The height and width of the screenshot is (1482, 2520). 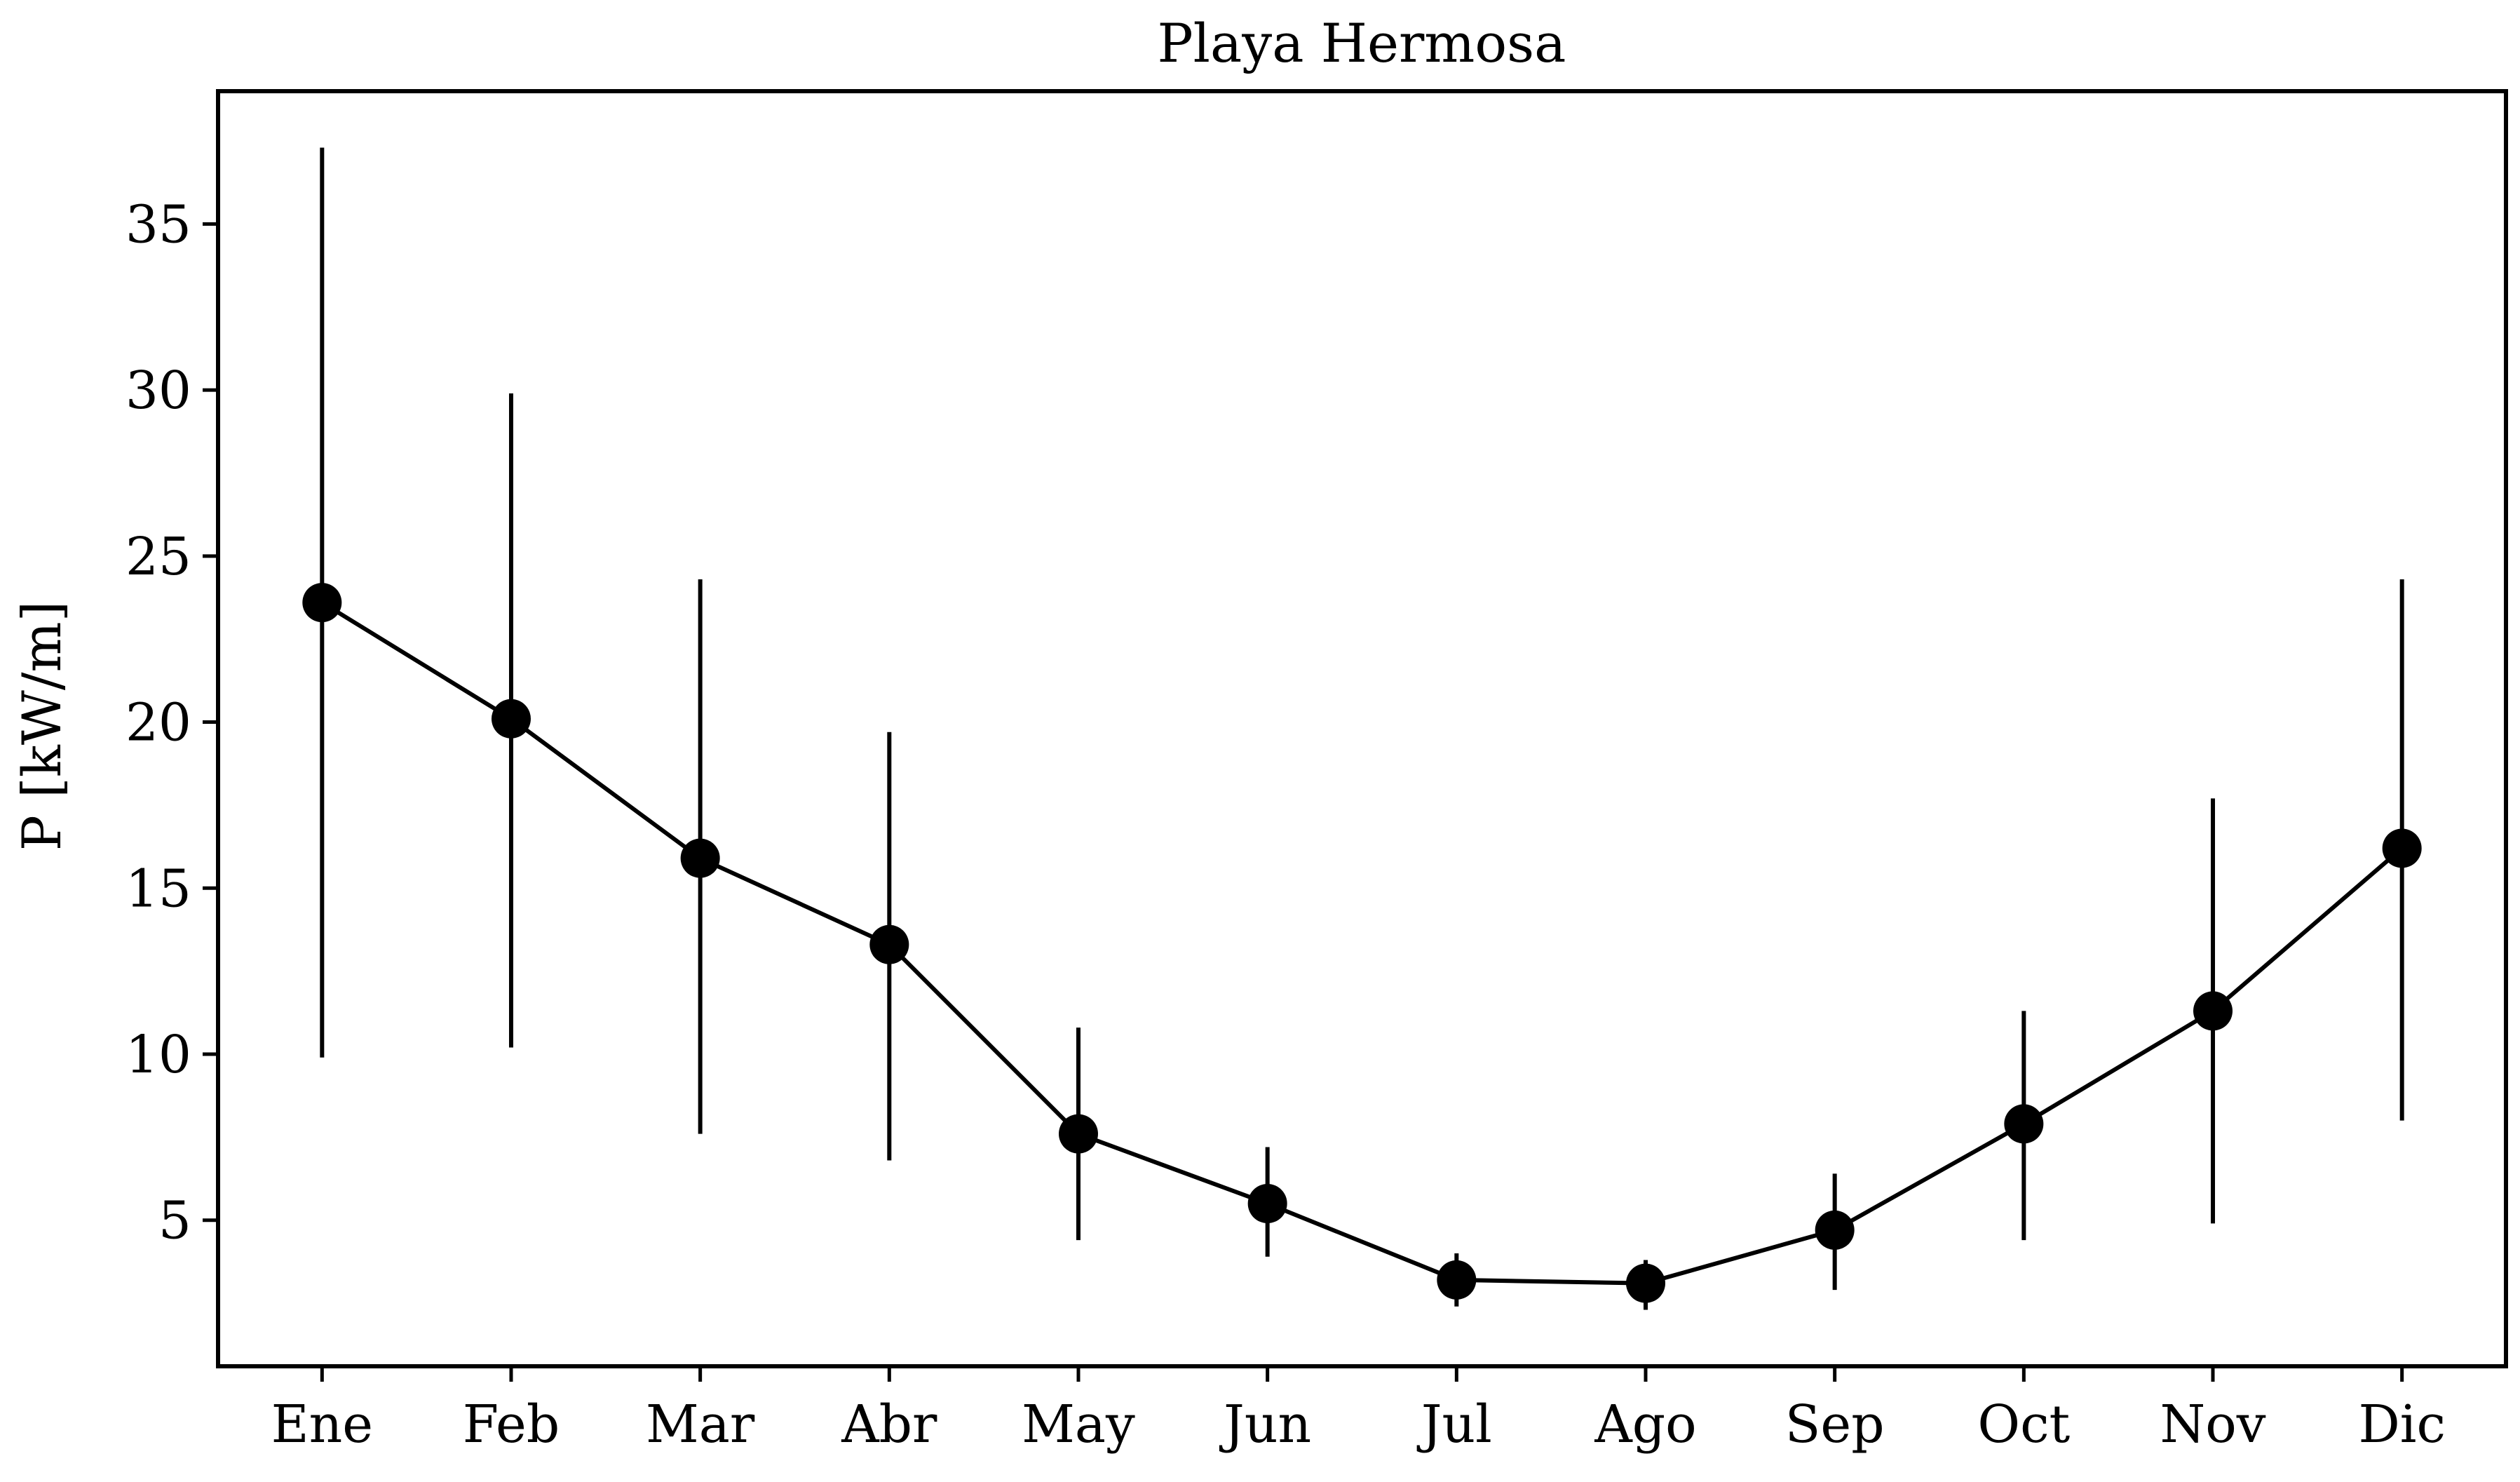 I want to click on y-tick-label: 10, so click(x=158, y=1055).